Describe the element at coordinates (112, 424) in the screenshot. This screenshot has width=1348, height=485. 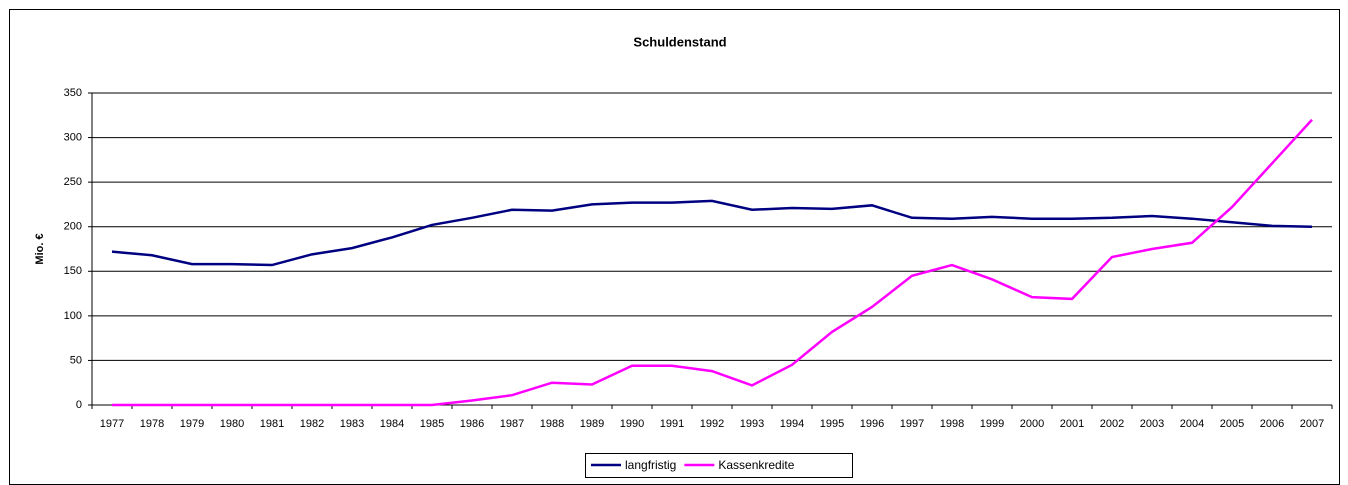
I see `x-tick-label: 1977` at that location.